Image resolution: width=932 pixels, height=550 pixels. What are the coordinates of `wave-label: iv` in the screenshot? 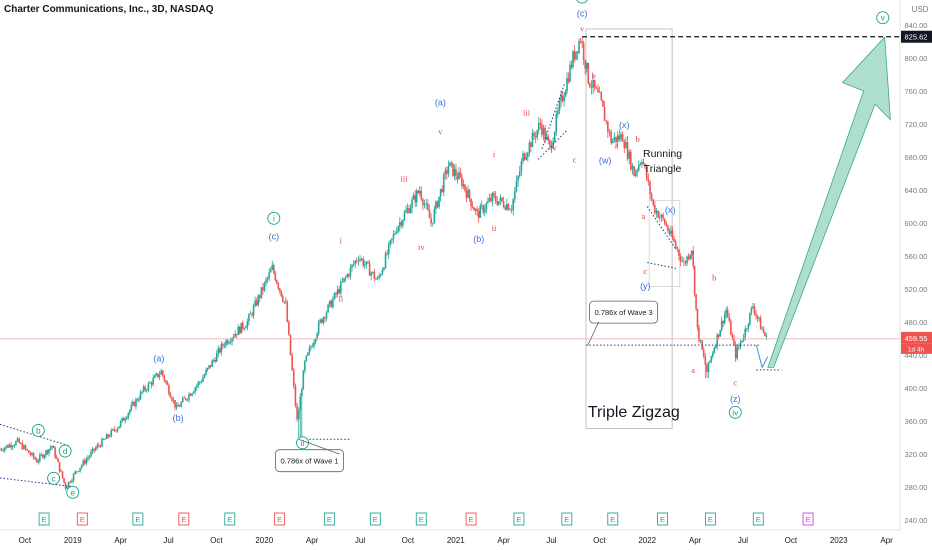 It's located at (553, 147).